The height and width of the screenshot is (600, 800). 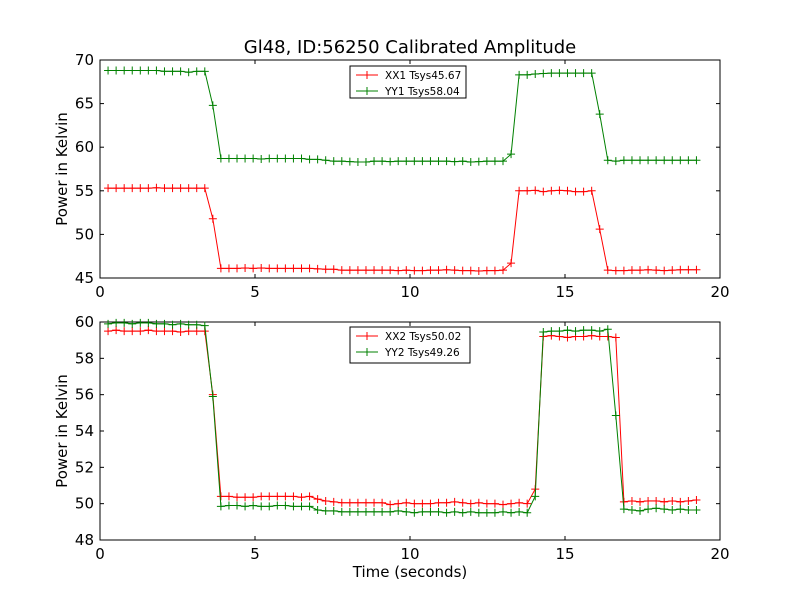 What do you see at coordinates (84, 60) in the screenshot?
I see `top-y-tick-label: 70` at bounding box center [84, 60].